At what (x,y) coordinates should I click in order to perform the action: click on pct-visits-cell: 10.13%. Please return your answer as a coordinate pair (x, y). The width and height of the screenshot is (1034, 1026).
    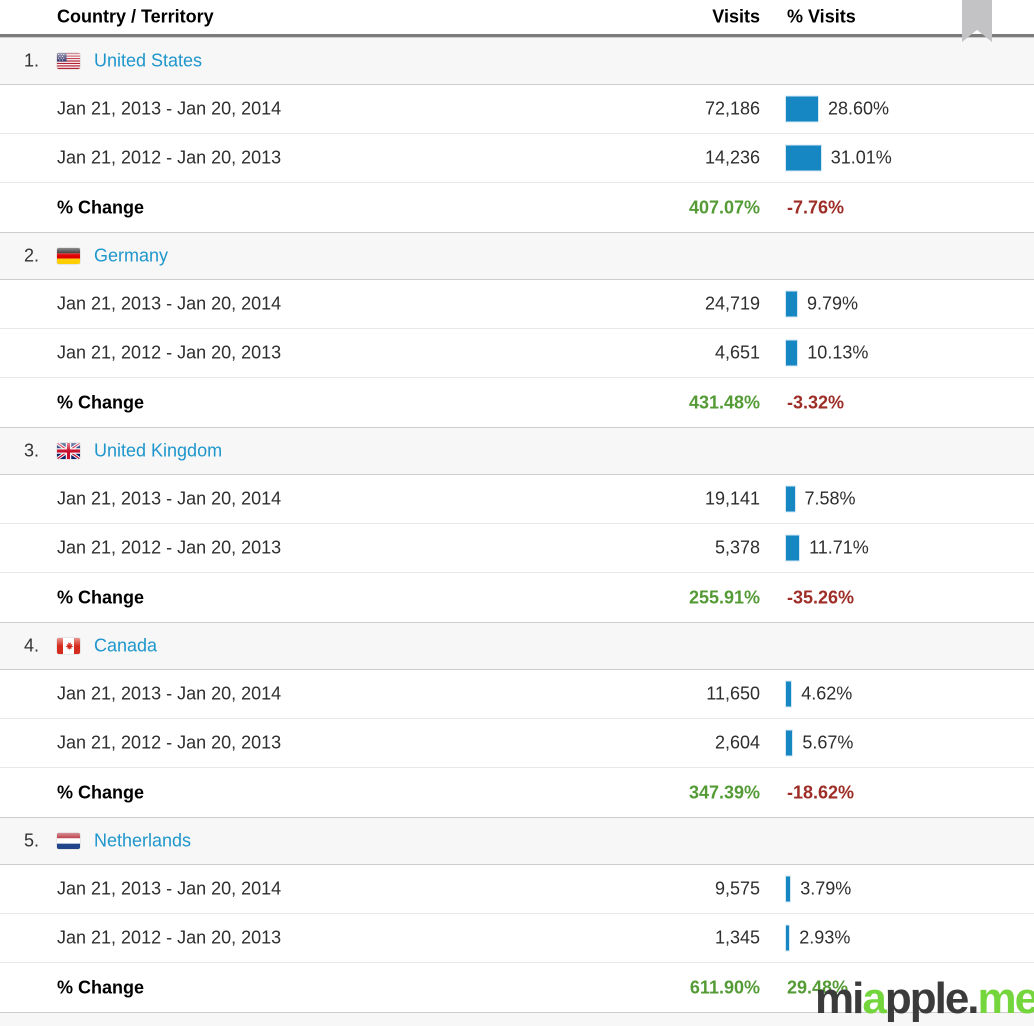
    Looking at the image, I should click on (827, 353).